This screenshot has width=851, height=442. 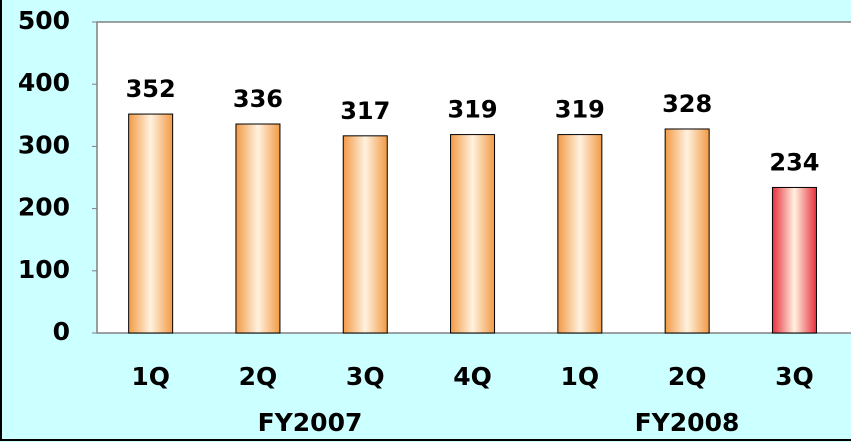 I want to click on data-label: 234, so click(x=794, y=162).